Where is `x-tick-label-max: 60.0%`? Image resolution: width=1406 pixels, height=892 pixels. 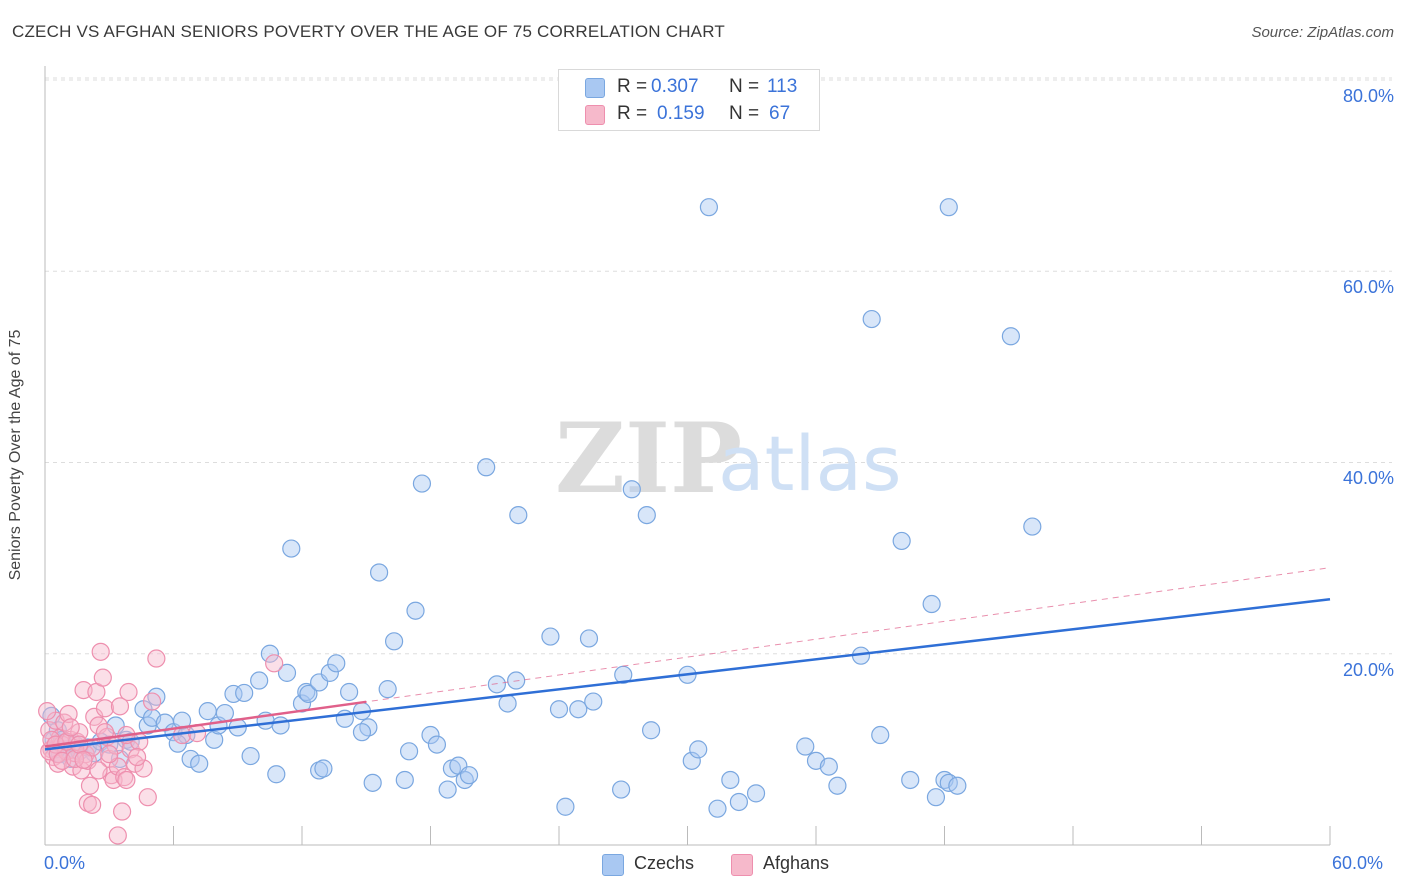 x-tick-label-max: 60.0% is located at coordinates (1358, 863).